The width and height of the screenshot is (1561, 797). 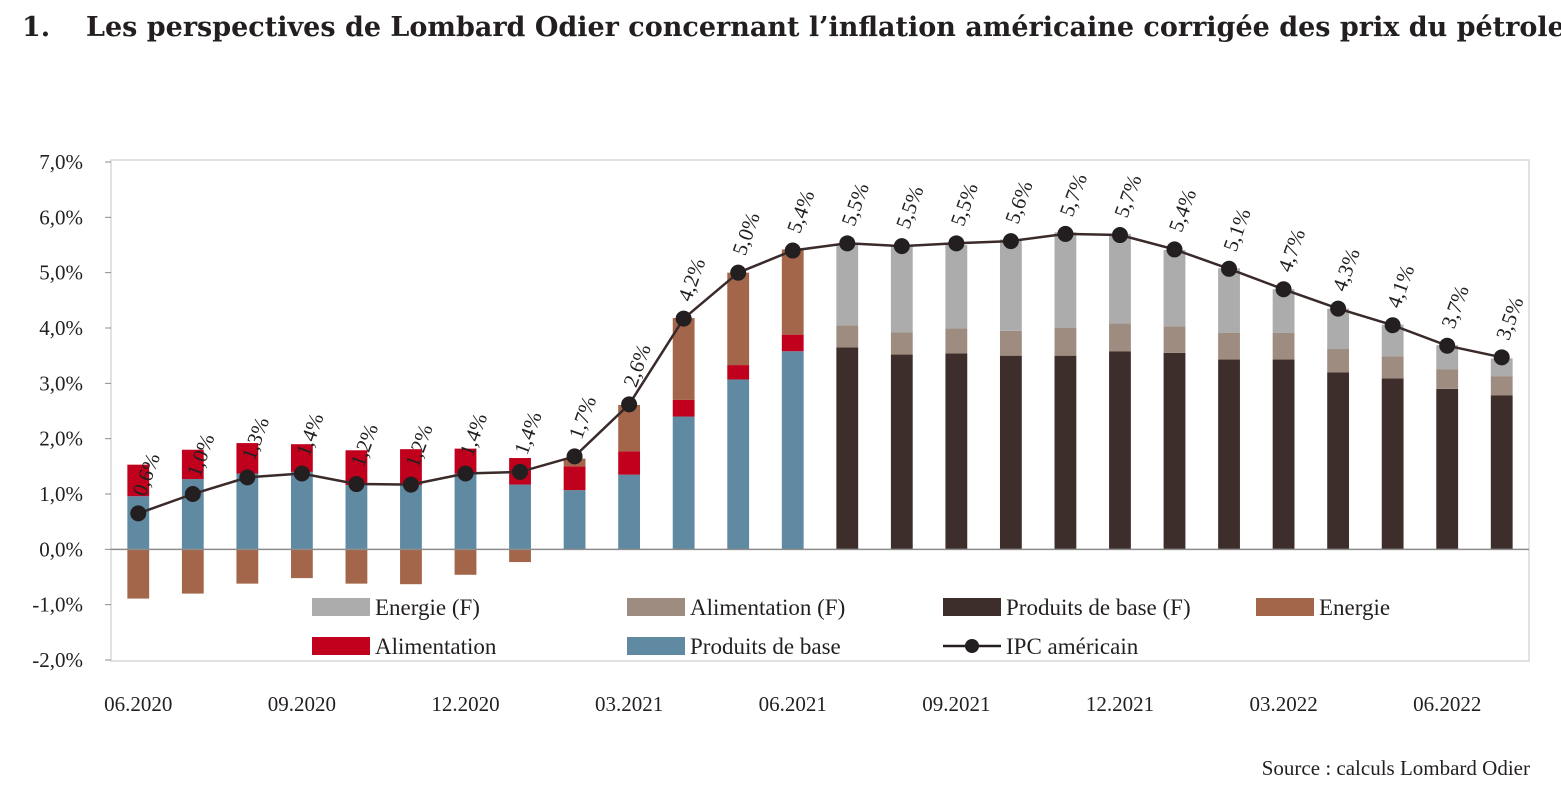 What do you see at coordinates (1098, 607) in the screenshot?
I see `legend-produits-de-base-f-label: Produits de base (F)` at bounding box center [1098, 607].